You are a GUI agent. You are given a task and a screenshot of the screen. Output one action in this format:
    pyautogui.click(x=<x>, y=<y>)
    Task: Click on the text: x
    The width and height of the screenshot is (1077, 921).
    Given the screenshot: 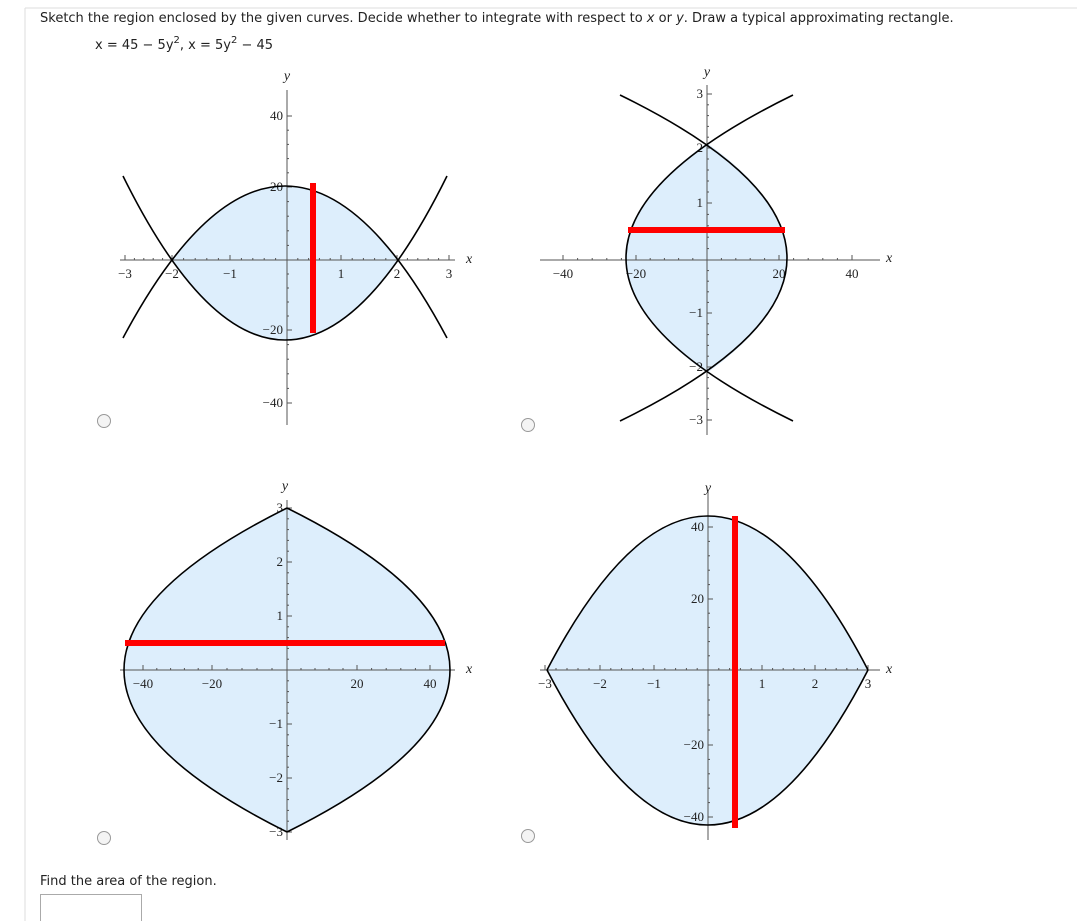 What is the action you would take?
    pyautogui.click(x=650, y=18)
    